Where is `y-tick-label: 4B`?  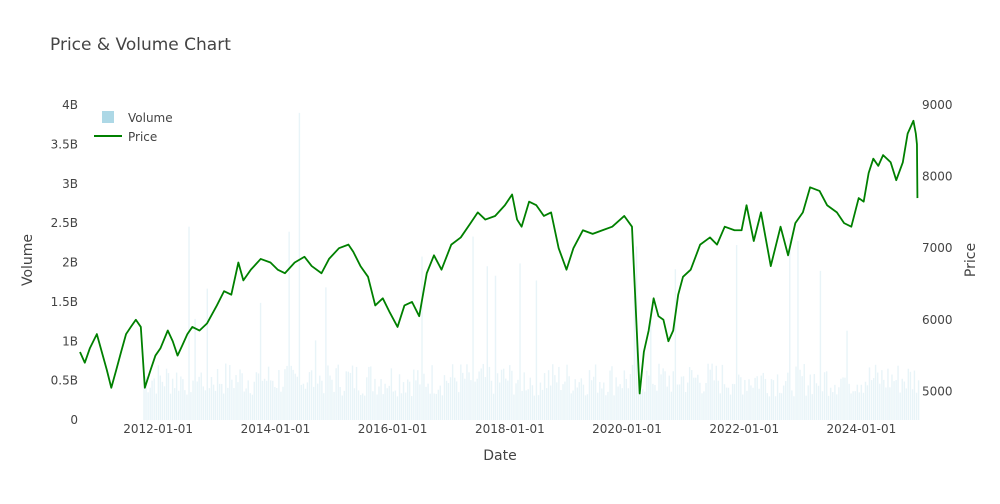 y-tick-label: 4B is located at coordinates (70, 105).